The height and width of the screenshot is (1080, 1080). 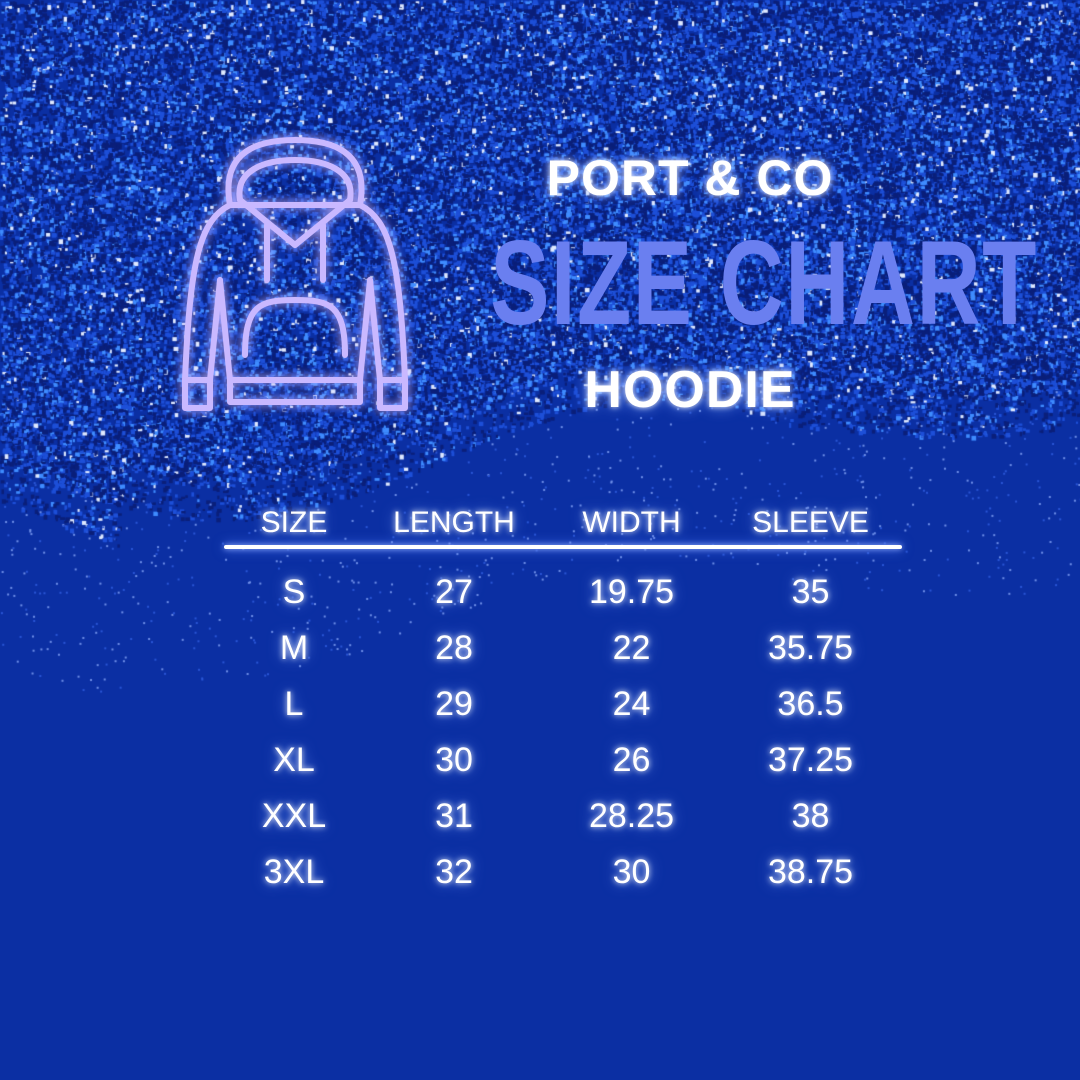 What do you see at coordinates (810, 760) in the screenshot?
I see `cell-sleeve: 37.25` at bounding box center [810, 760].